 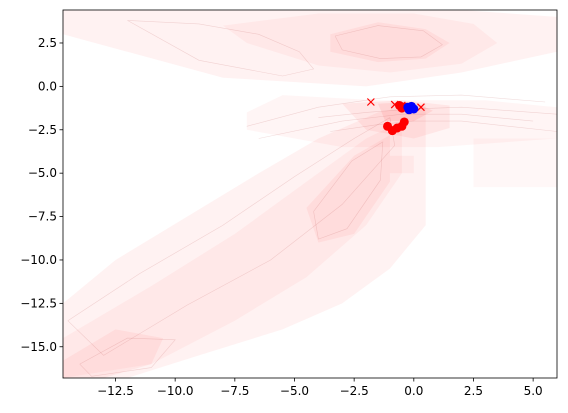 I want to click on y-tick-label: 0.0, so click(x=47, y=86).